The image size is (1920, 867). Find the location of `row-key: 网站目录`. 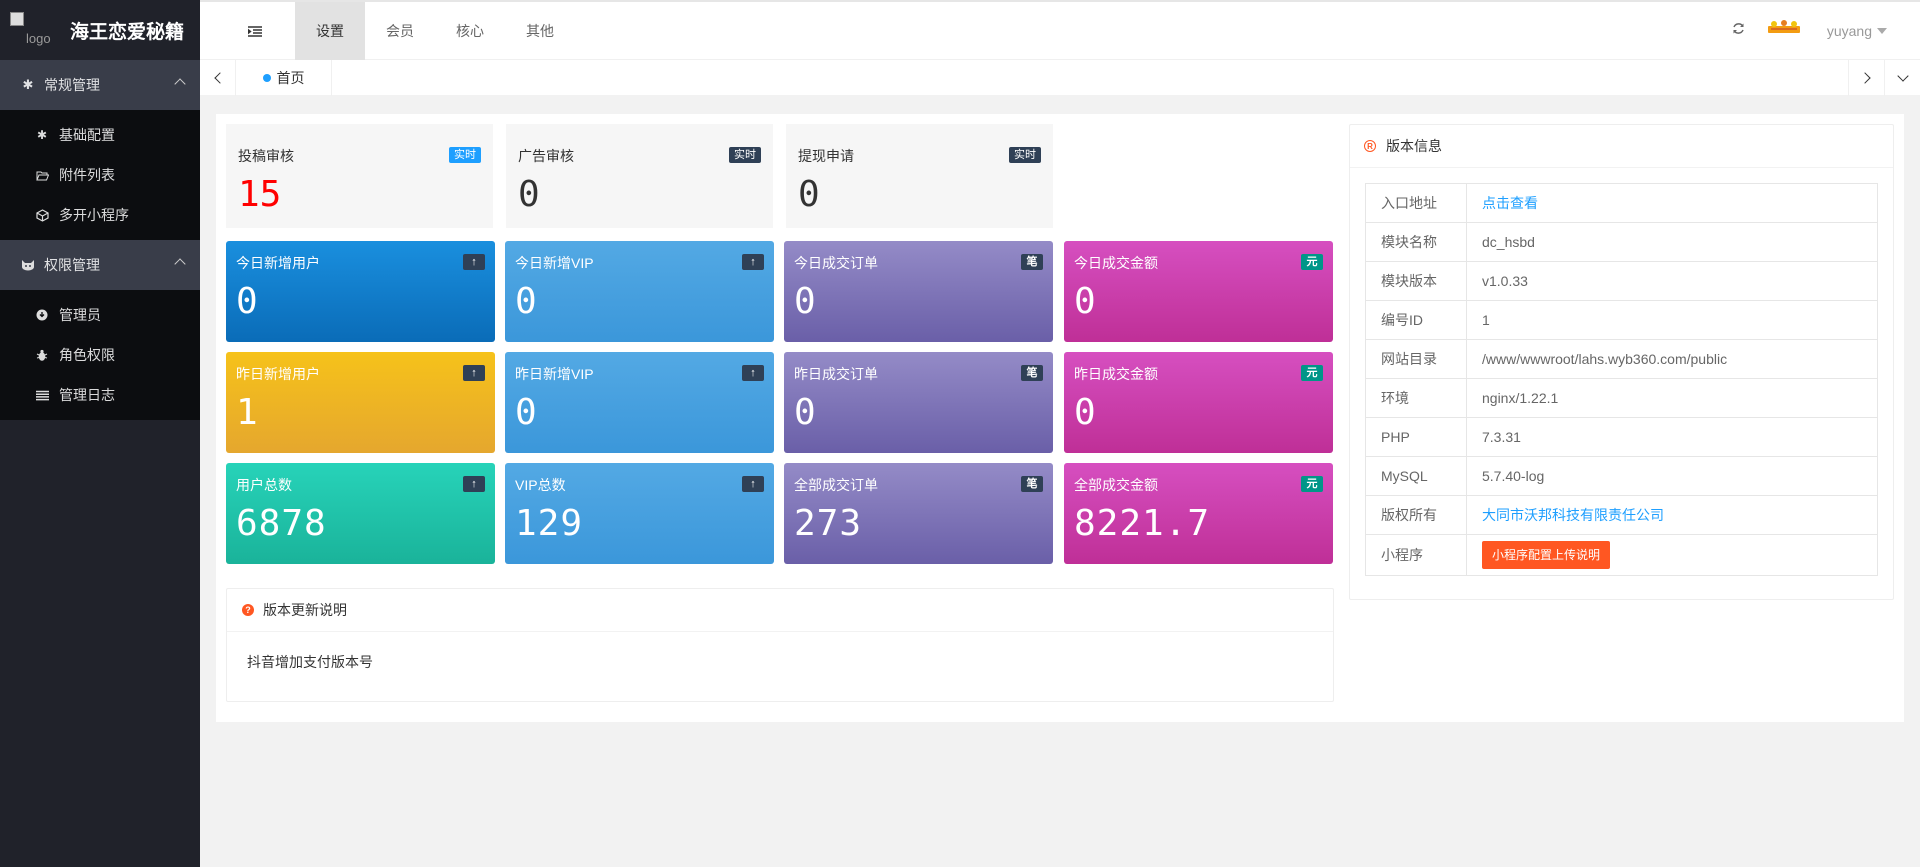

row-key: 网站目录 is located at coordinates (1416, 359).